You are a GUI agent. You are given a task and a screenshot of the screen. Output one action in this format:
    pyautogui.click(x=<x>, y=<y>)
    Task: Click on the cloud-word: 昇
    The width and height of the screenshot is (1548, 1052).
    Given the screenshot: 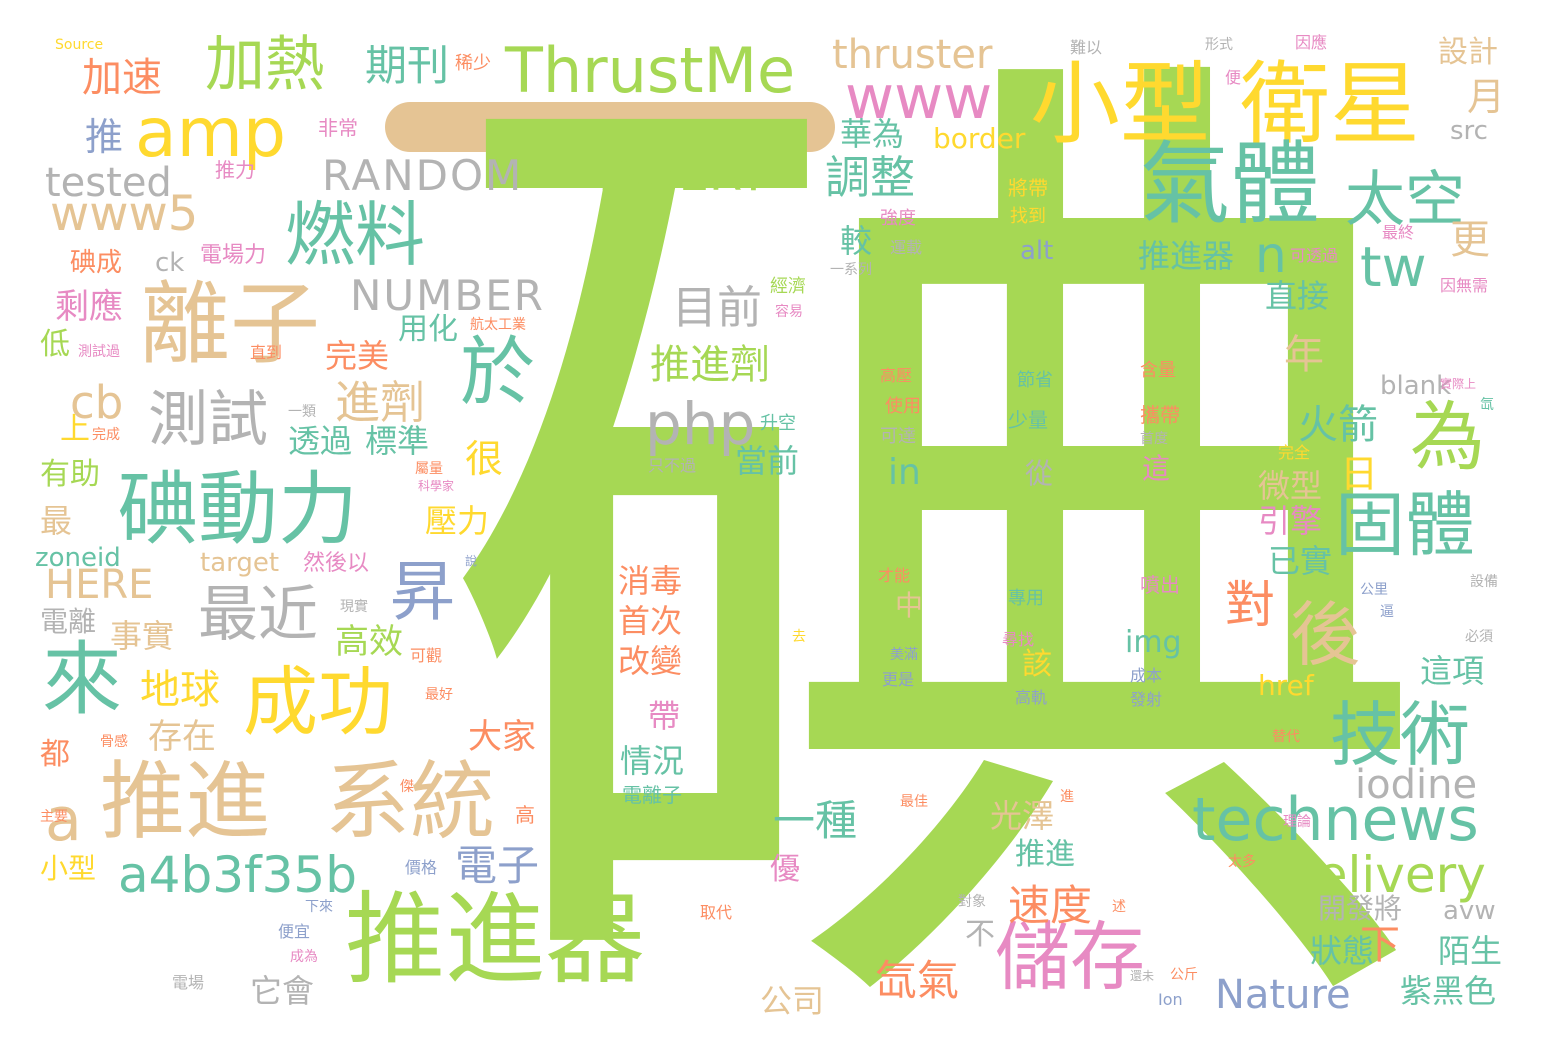 What is the action you would take?
    pyautogui.click(x=423, y=592)
    